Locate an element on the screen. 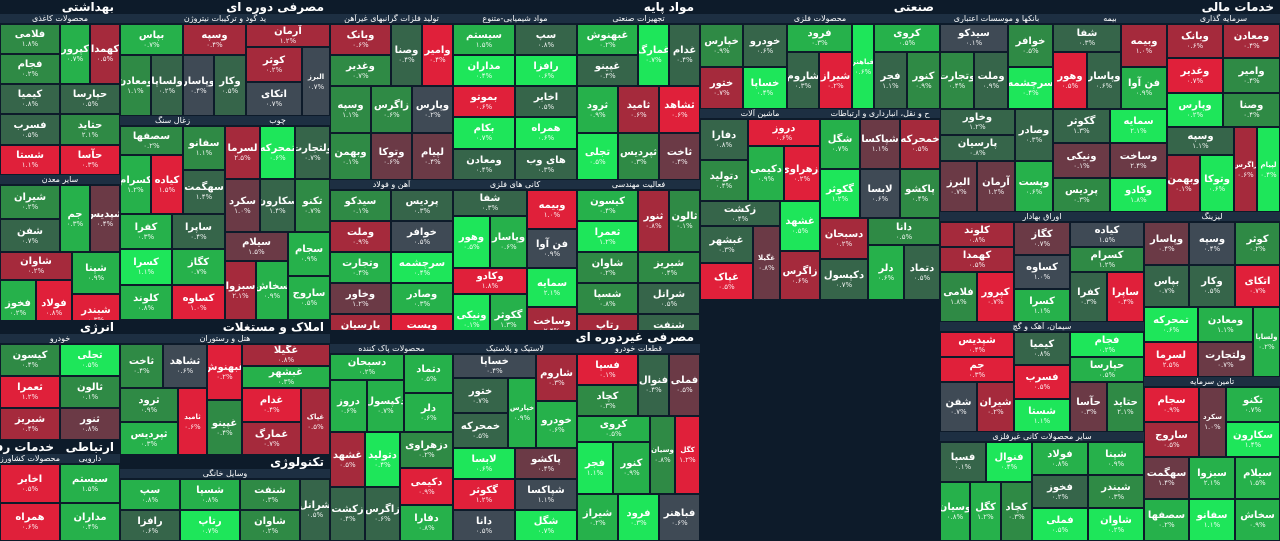 This screenshot has width=1280, height=541. stock-tile: گکوثر ۱.۲% is located at coordinates (840, 193).